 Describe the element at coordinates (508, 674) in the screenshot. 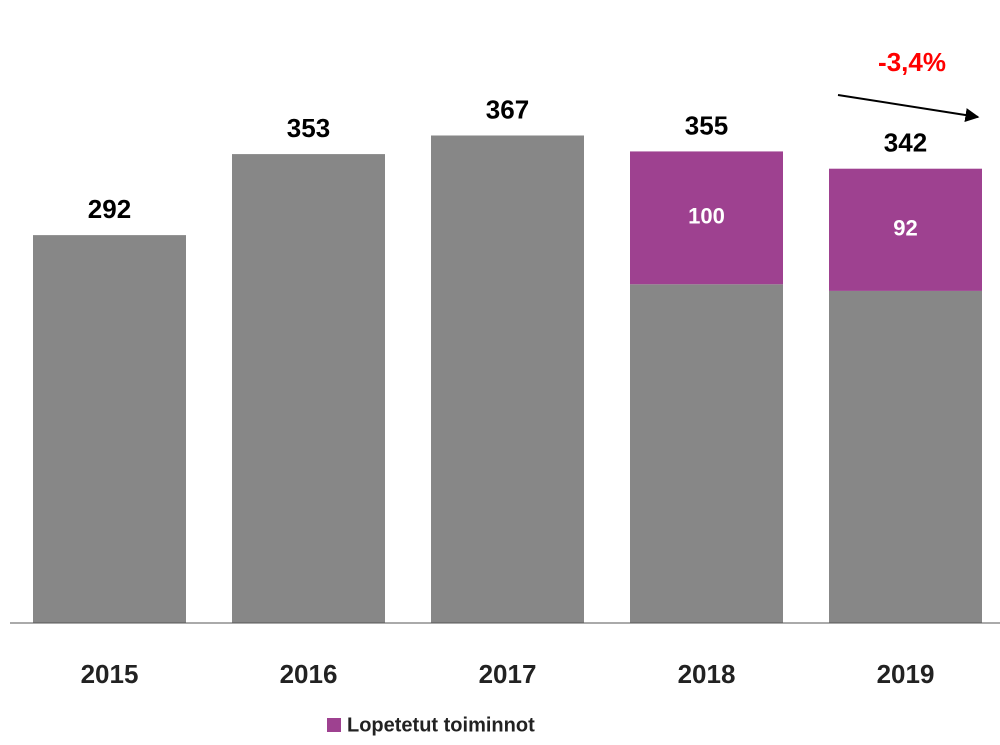

I see `x-tick-label: 2017` at that location.